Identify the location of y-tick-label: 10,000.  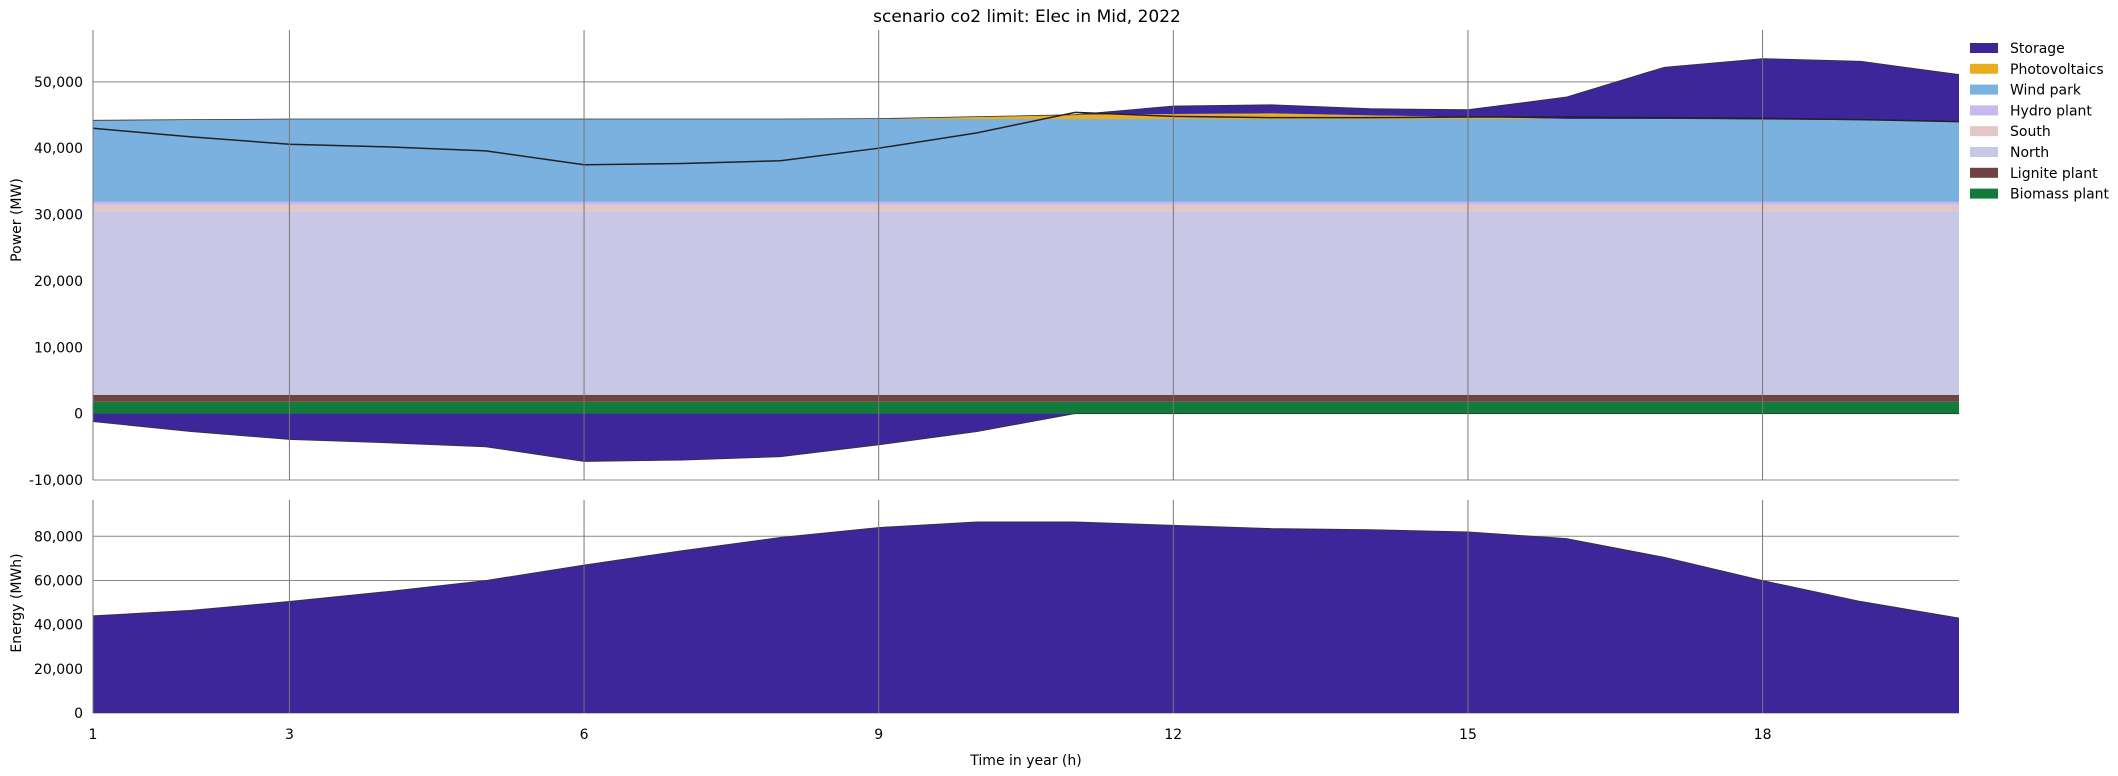
(58, 348).